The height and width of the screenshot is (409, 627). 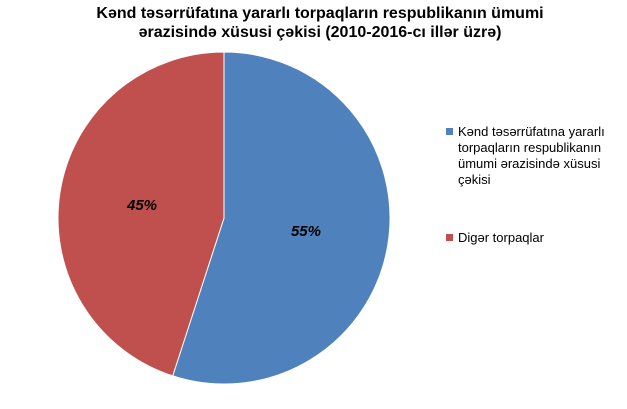 I want to click on legend-item-other-land: Digər torpaqlar, so click(x=533, y=238).